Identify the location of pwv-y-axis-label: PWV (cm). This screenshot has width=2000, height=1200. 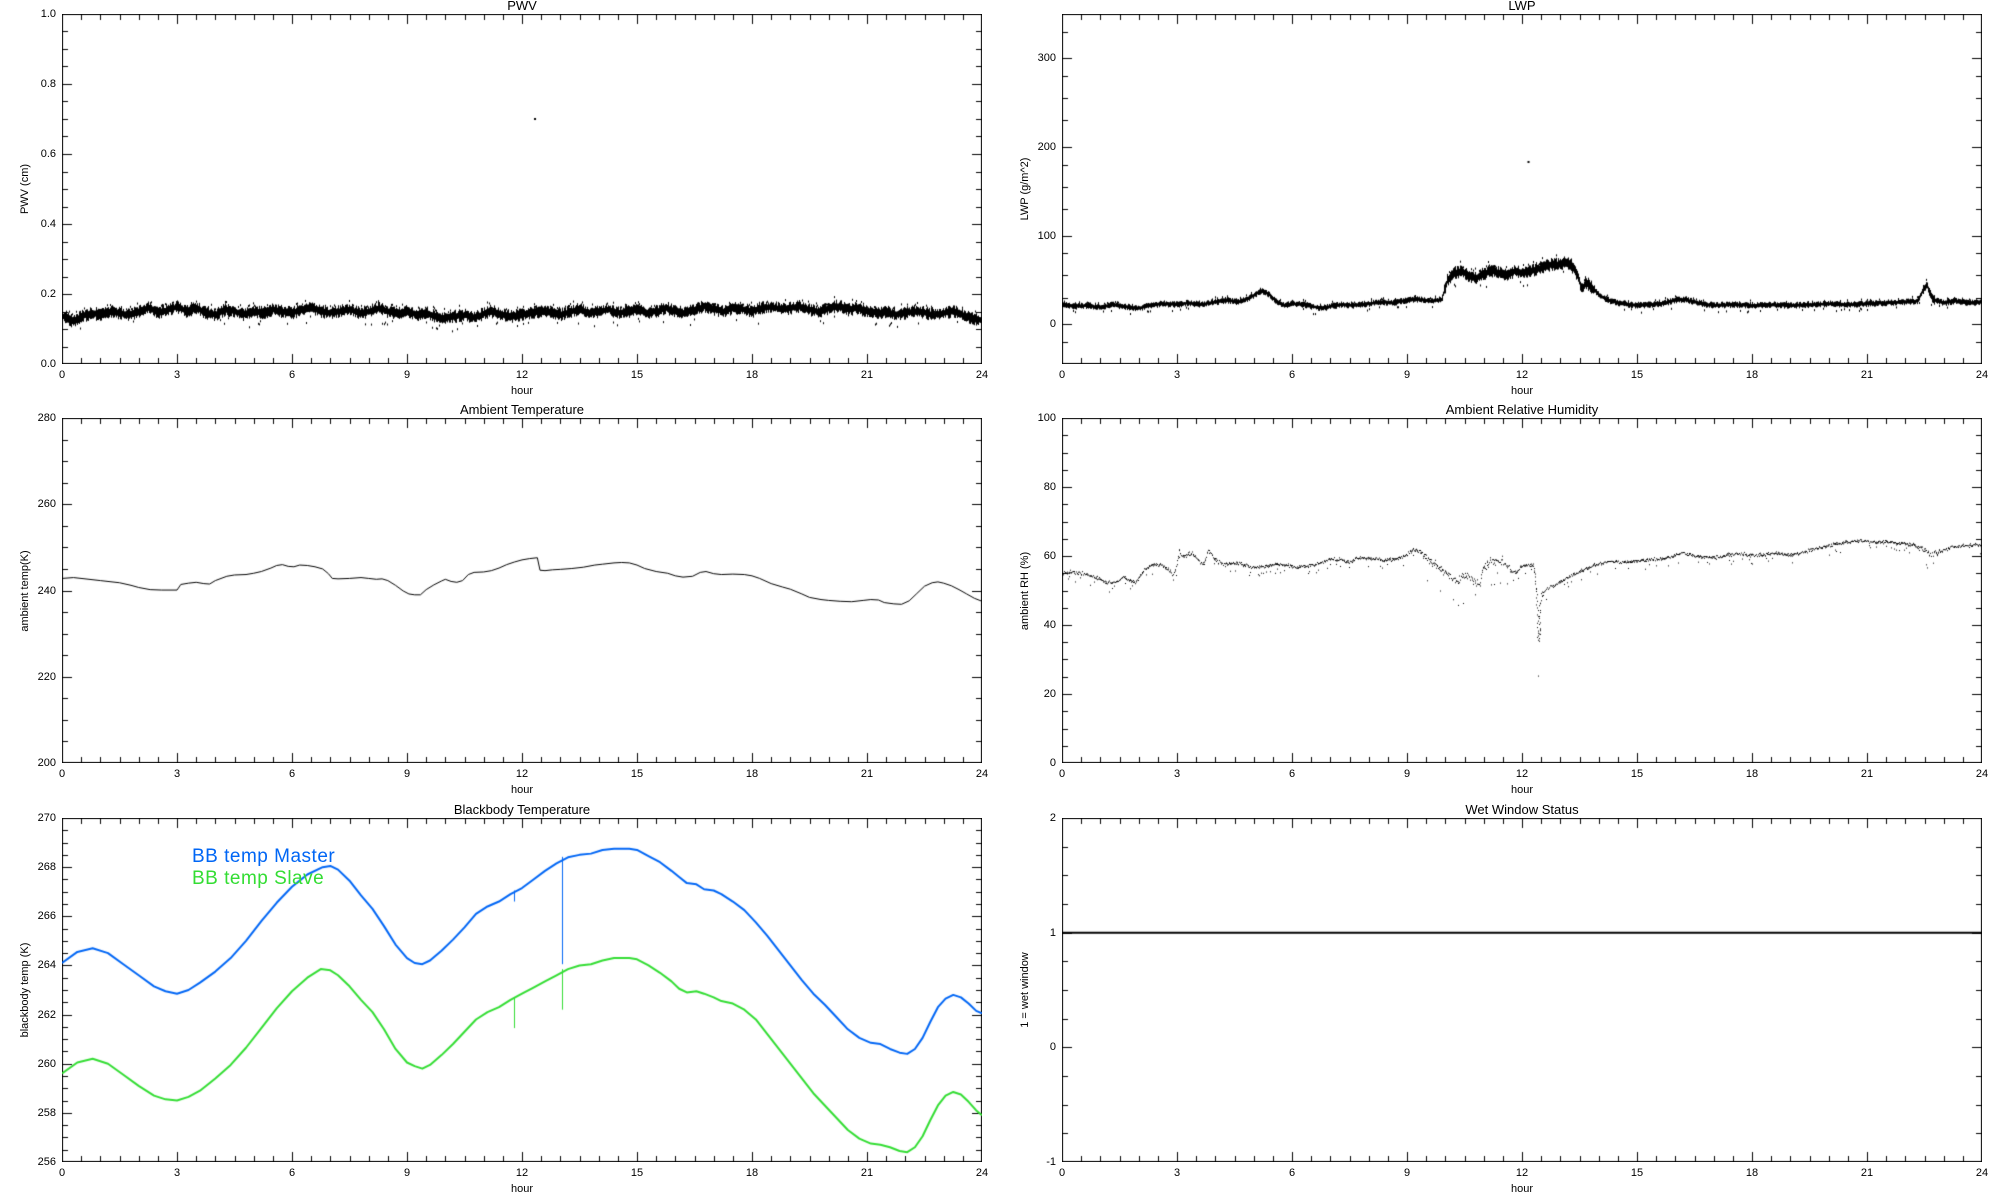
(25, 189).